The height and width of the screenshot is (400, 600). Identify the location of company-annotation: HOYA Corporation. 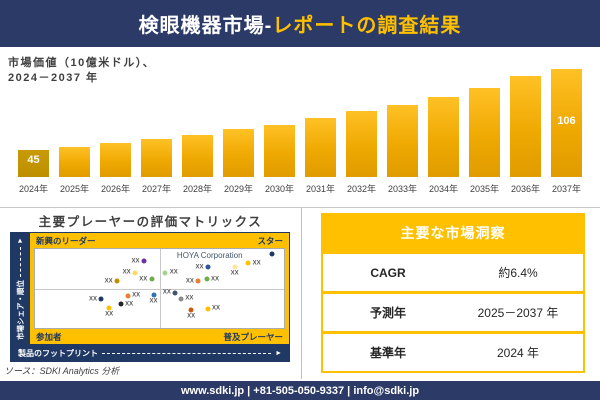
(209, 255).